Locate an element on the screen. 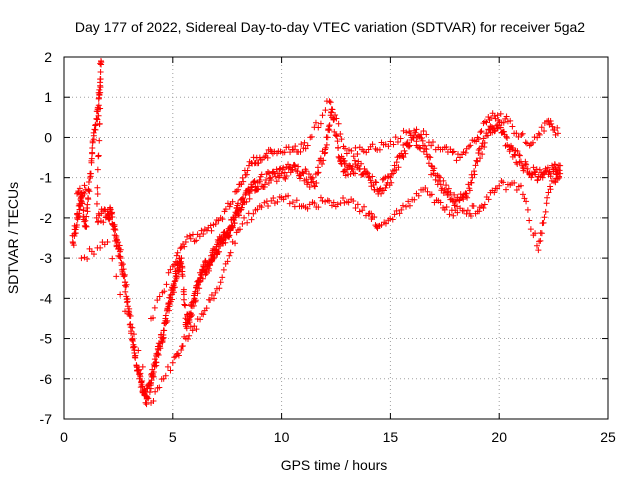 Image resolution: width=640 pixels, height=480 pixels. y-tick: 0 is located at coordinates (326, 137).